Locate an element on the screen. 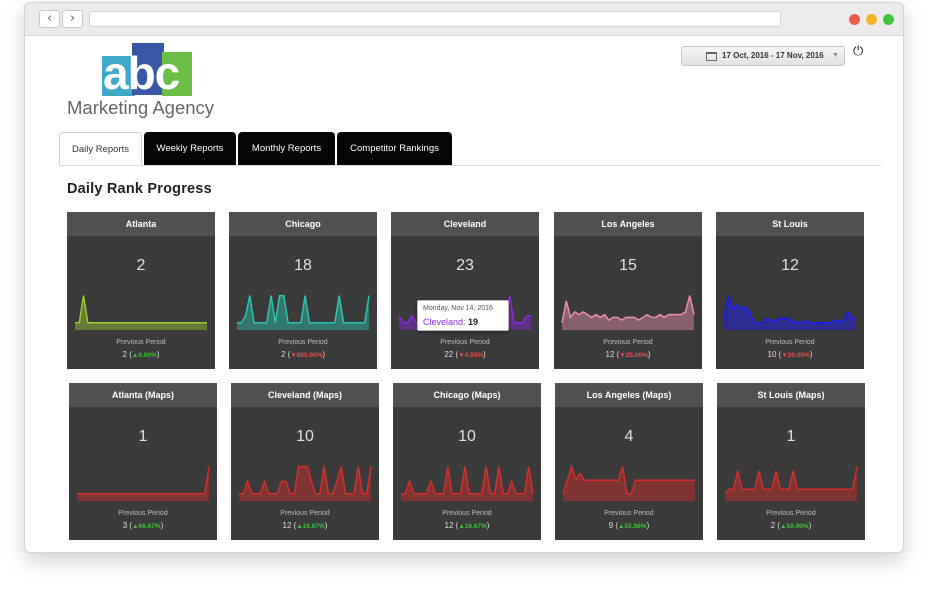  change-percent: 0.00% is located at coordinates (147, 355).